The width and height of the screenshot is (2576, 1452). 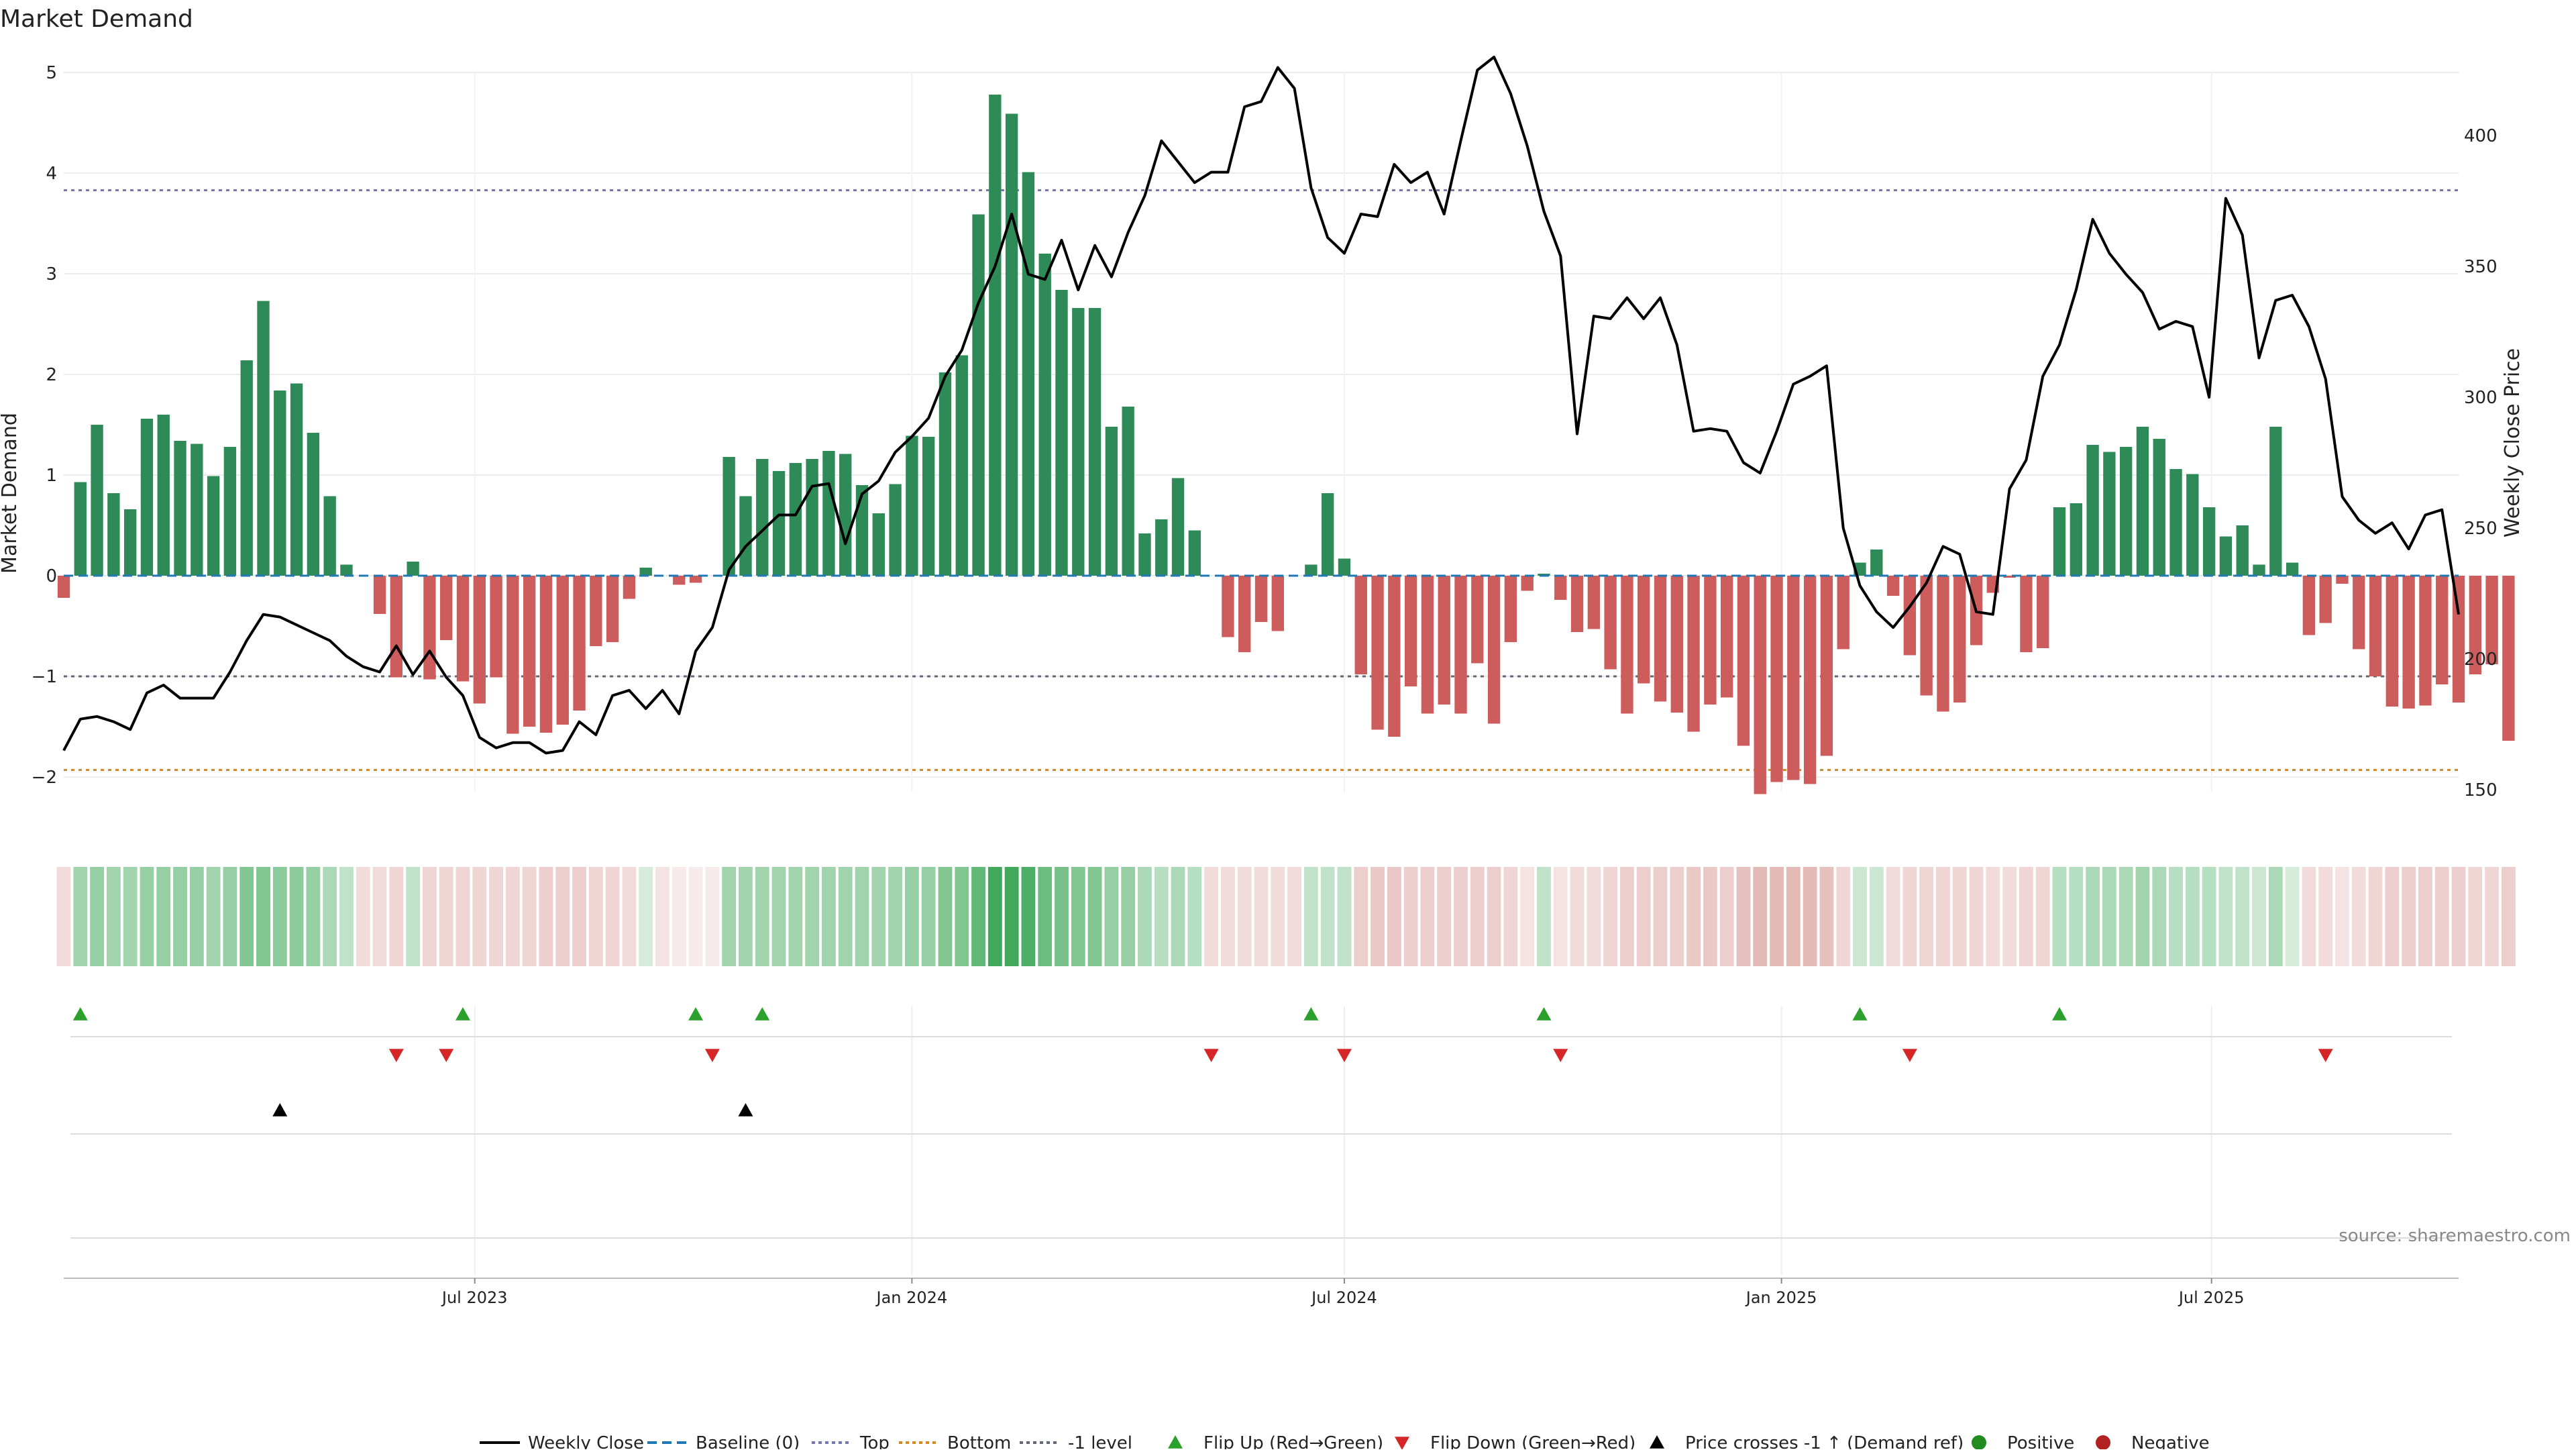 I want to click on x-tick-label: Jan 2024, so click(x=911, y=1298).